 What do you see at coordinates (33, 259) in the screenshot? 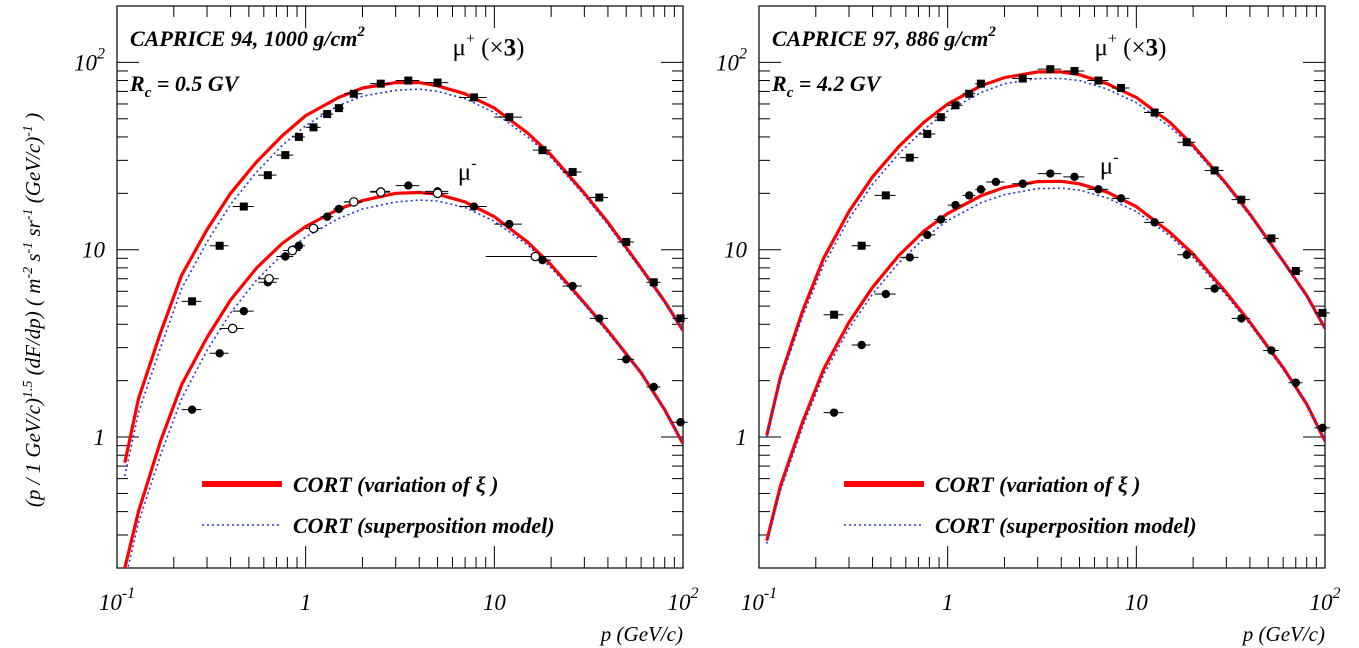
I see `y-axis-label-part: s` at bounding box center [33, 259].